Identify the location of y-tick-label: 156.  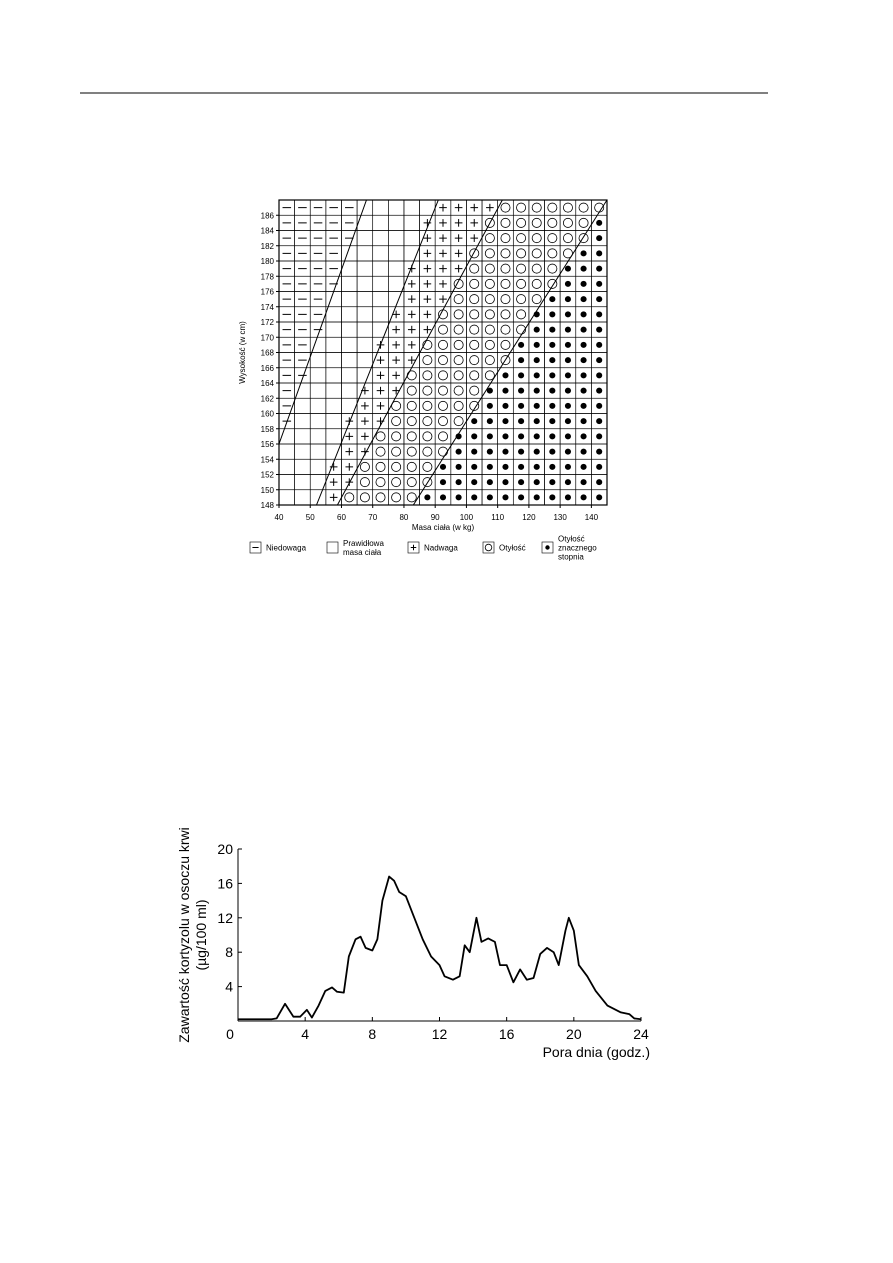
(268, 444).